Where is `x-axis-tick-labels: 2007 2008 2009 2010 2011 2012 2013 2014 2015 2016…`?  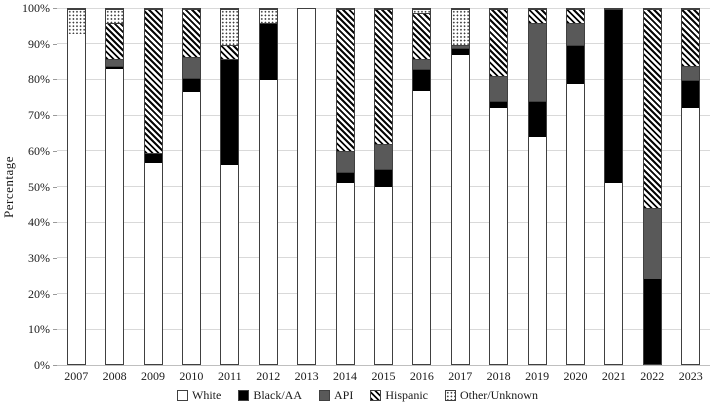
x-axis-tick-labels: 2007 2008 2009 2010 2011 2012 2013 2014 2015 2016… is located at coordinates (383, 376).